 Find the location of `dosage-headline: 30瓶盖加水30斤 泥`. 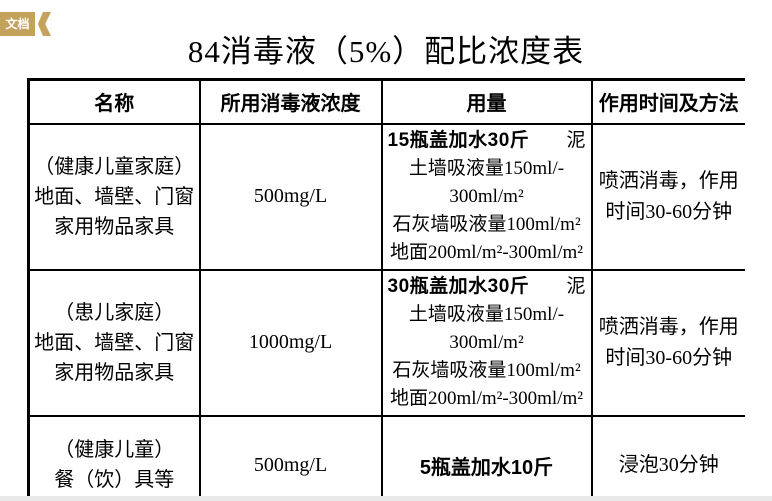

dosage-headline: 30瓶盖加水30斤 泥 is located at coordinates (487, 287).